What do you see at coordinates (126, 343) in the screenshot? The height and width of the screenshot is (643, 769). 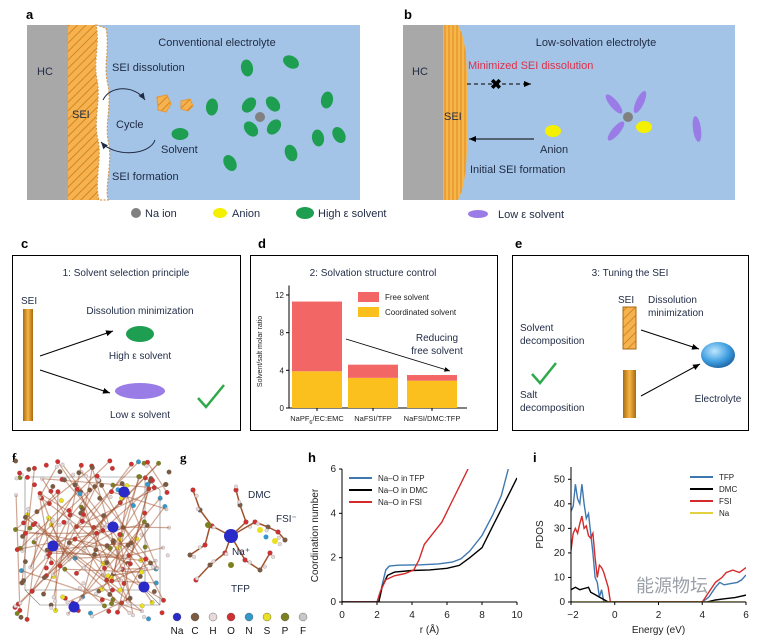 I see `panel-frame` at bounding box center [126, 343].